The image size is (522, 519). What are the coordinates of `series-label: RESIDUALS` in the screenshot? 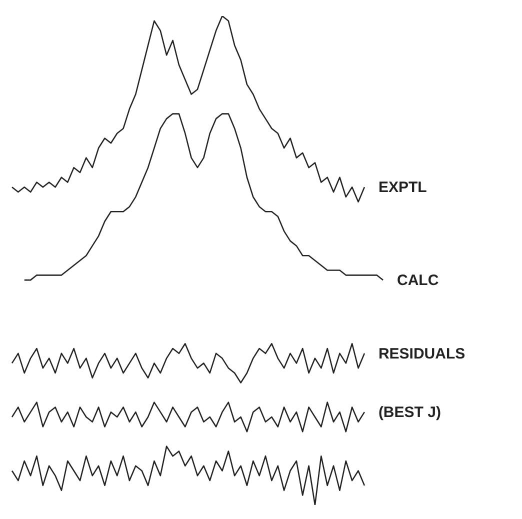 It's located at (422, 353).